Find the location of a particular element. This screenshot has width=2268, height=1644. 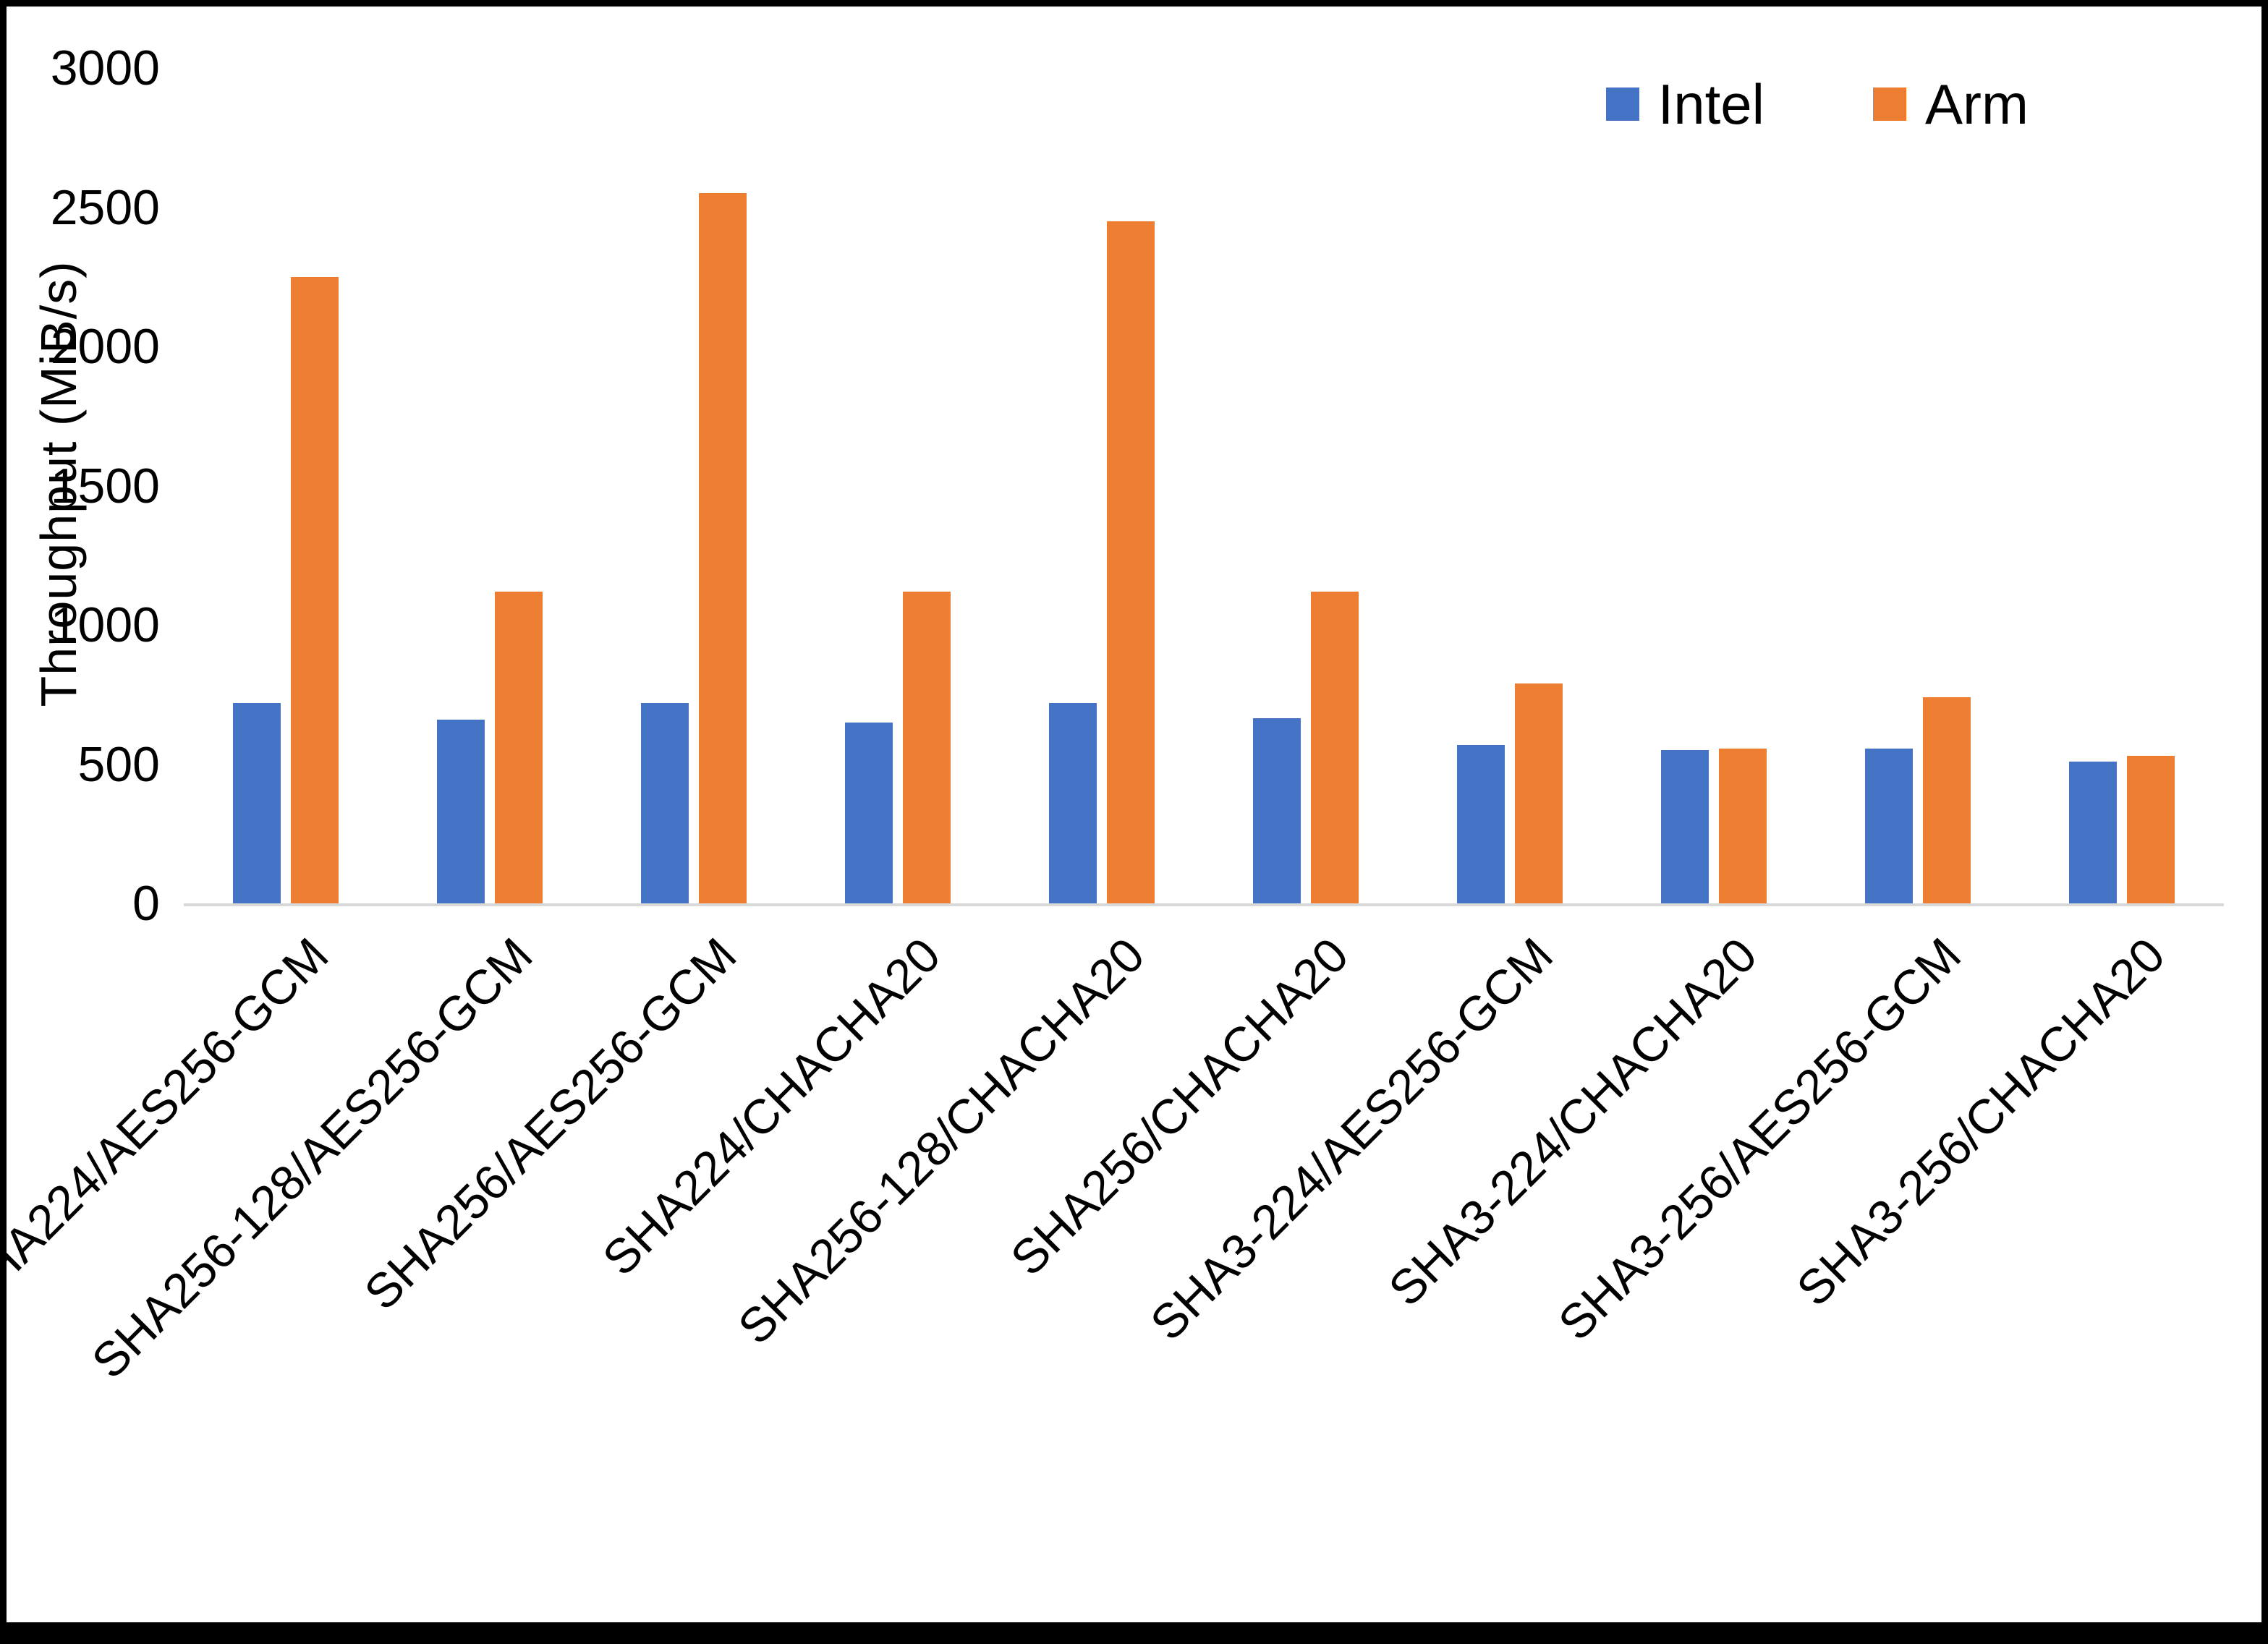

x-axis-label: SHA256/CHACHA20 is located at coordinates (1180, 1107).